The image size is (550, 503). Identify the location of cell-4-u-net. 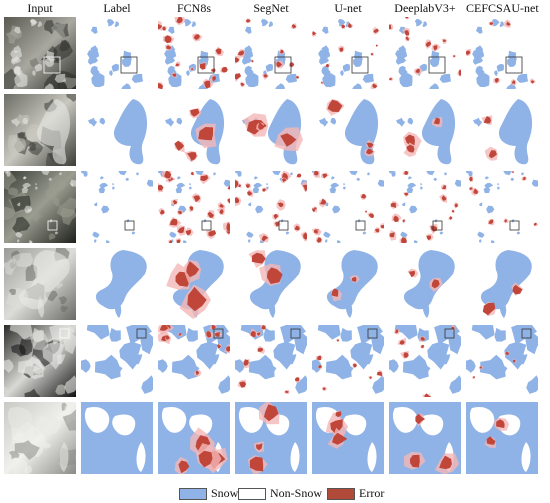
(348, 284).